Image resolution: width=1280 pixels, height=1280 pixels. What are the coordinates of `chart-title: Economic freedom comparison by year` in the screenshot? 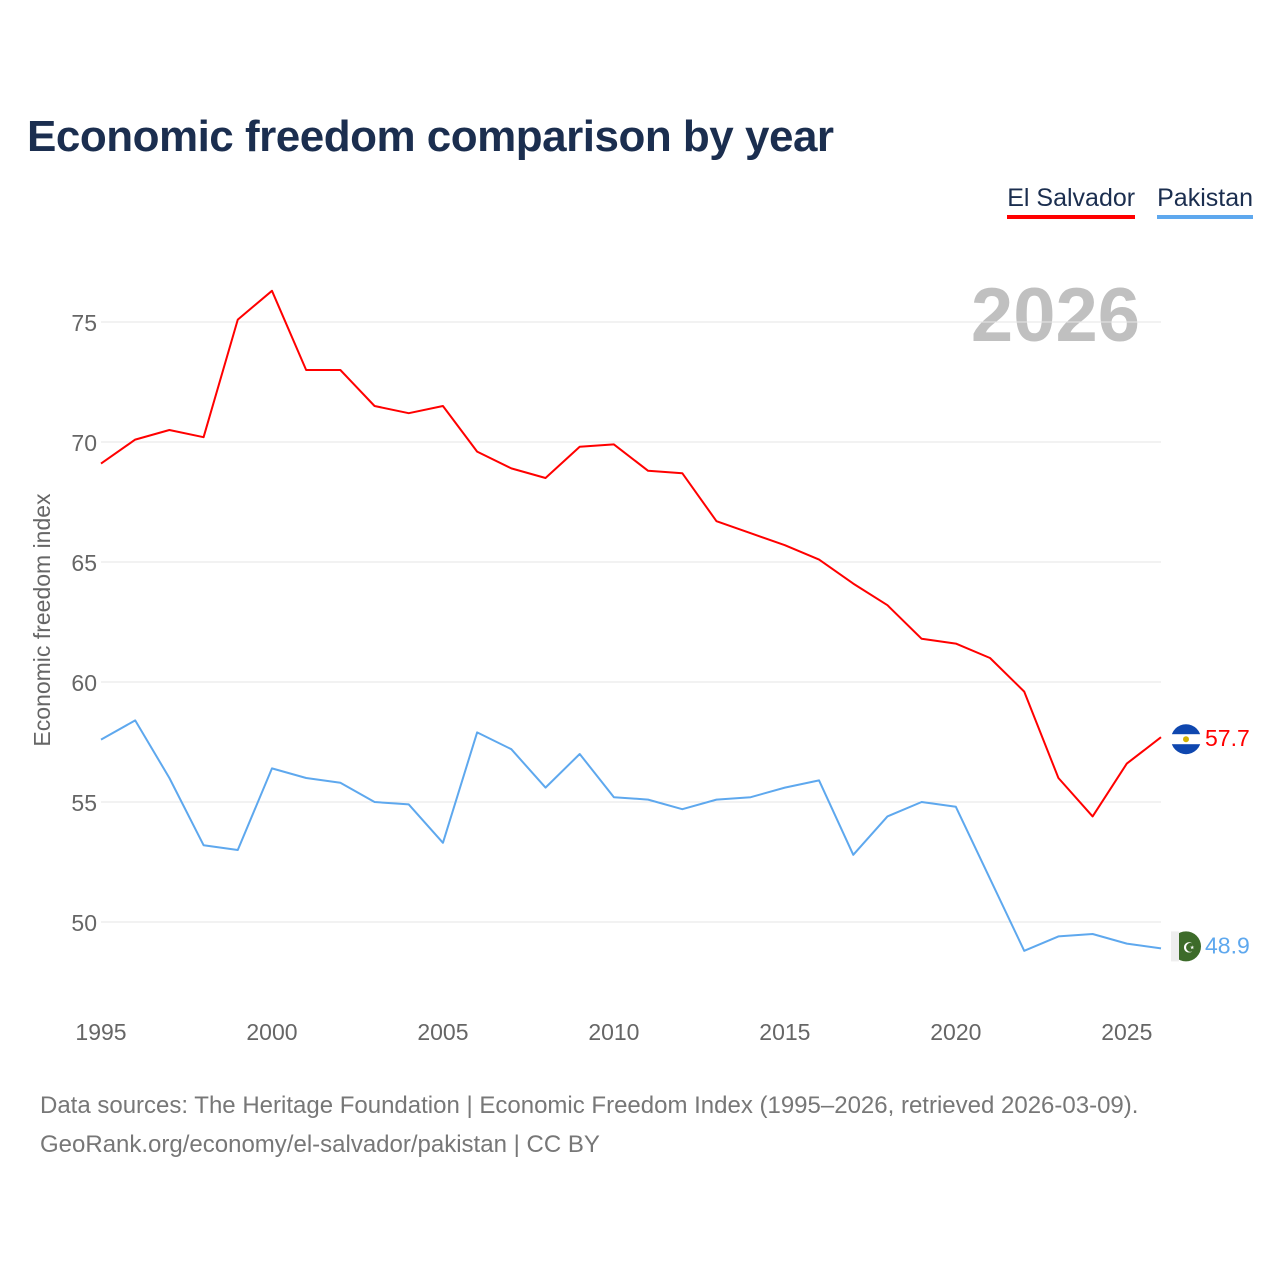 It's located at (430, 136).